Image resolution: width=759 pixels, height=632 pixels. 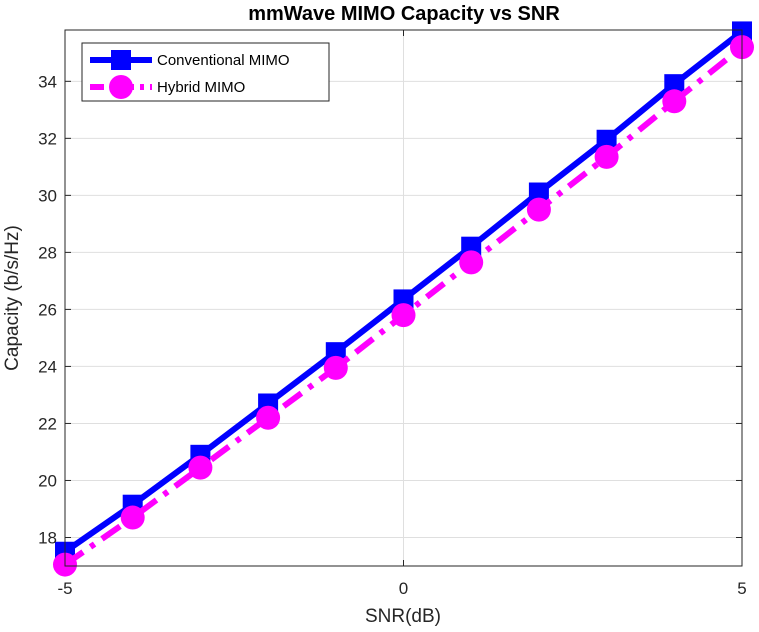 I want to click on legend-label-0: Conventional MIMO, so click(x=223, y=60).